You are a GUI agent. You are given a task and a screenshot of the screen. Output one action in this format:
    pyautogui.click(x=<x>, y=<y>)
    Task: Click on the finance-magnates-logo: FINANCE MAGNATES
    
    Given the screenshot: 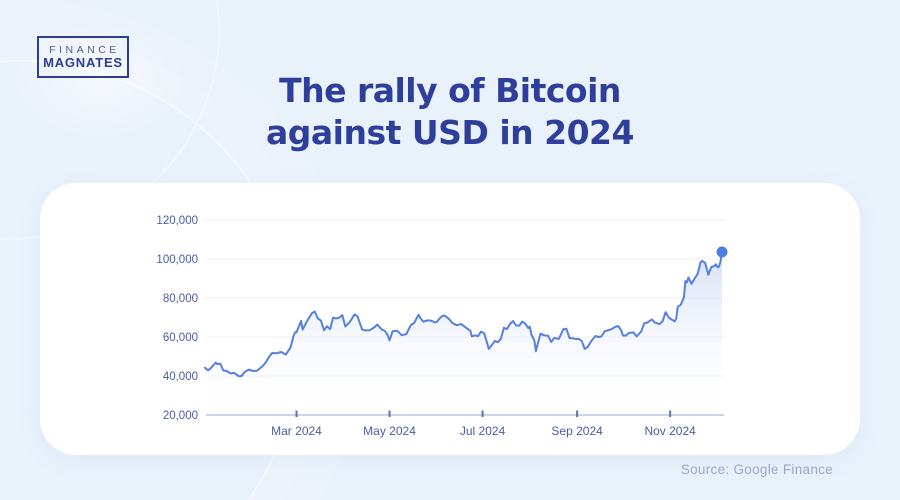 What is the action you would take?
    pyautogui.click(x=83, y=57)
    